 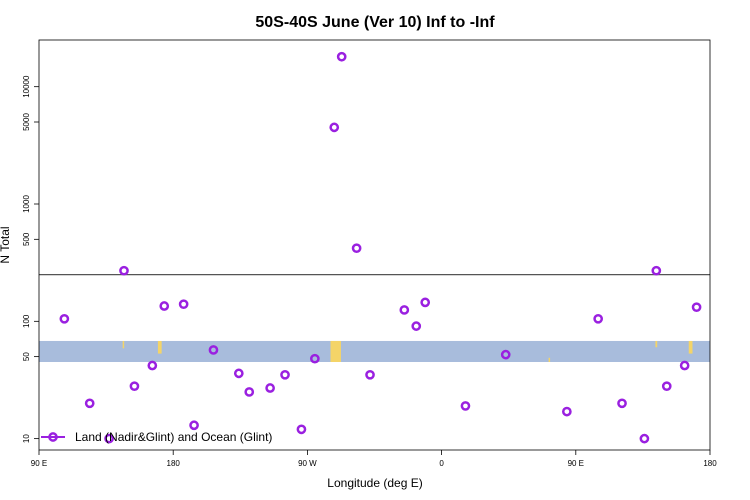 What do you see at coordinates (26, 438) in the screenshot?
I see `y-tick-label: 10` at bounding box center [26, 438].